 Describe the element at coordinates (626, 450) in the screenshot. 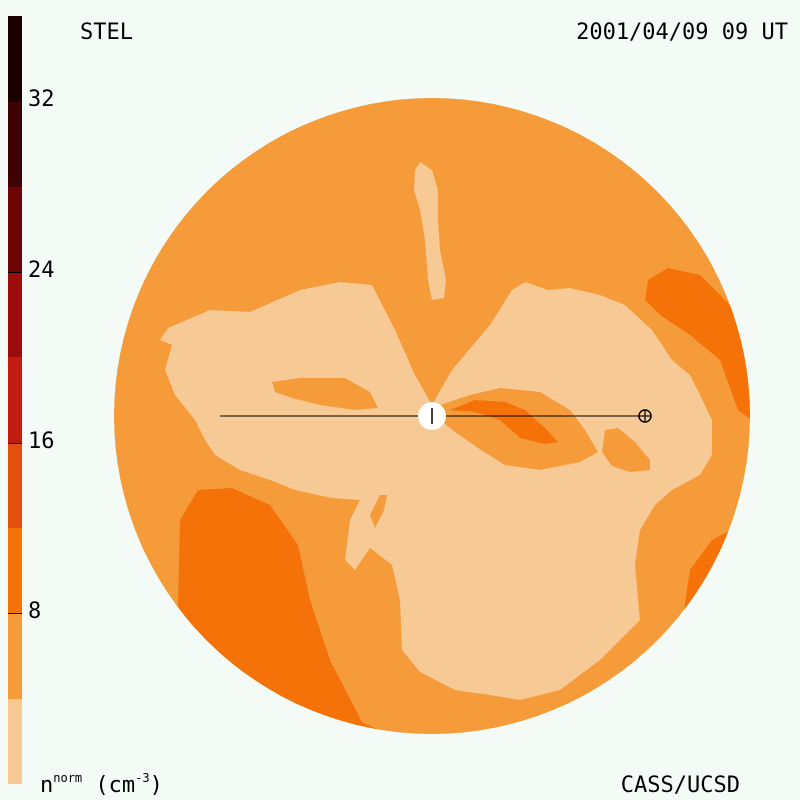

I see `island-right-small` at that location.